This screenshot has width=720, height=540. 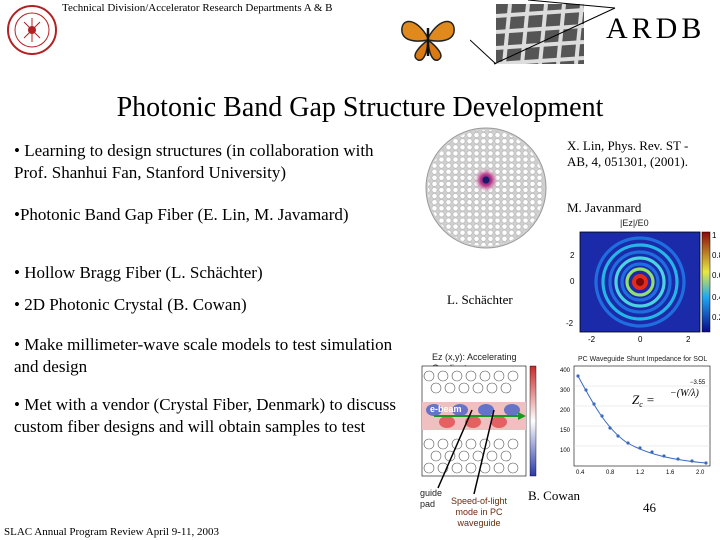 I want to click on svg-text: 400, so click(x=565, y=371).